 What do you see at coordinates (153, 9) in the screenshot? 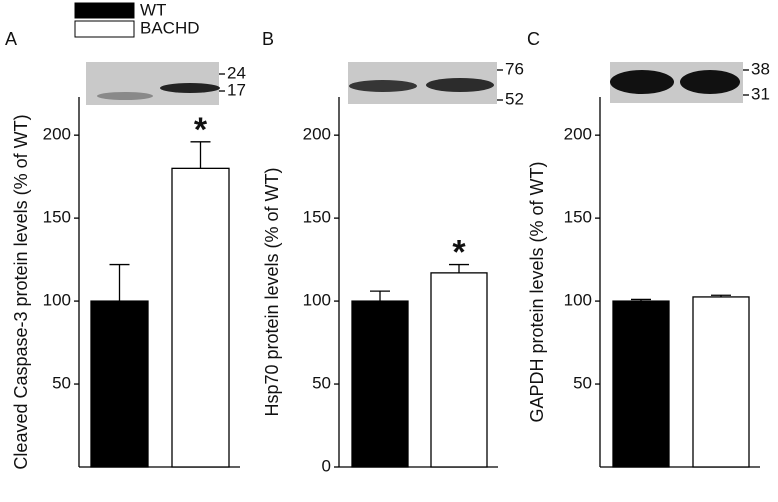
I see `legend-label: WT` at bounding box center [153, 9].